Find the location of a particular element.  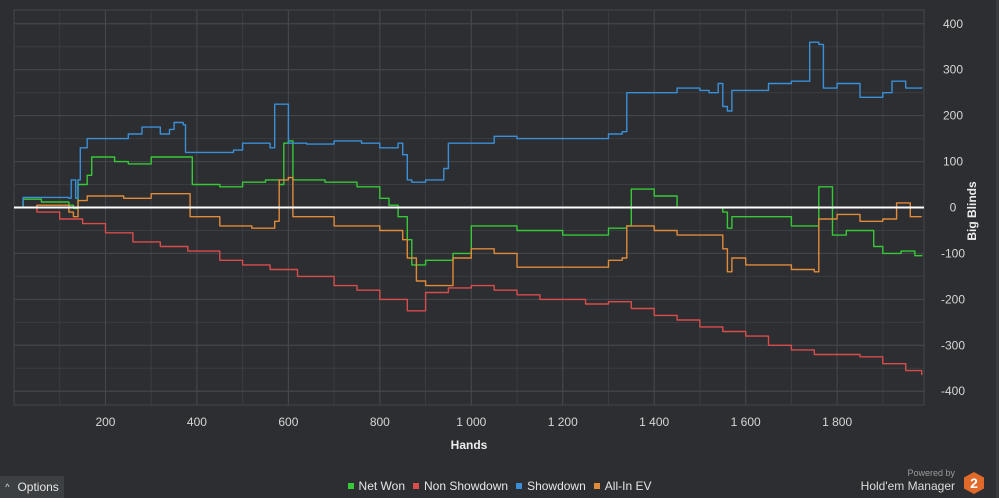

y-tick-label: 100 is located at coordinates (953, 162).